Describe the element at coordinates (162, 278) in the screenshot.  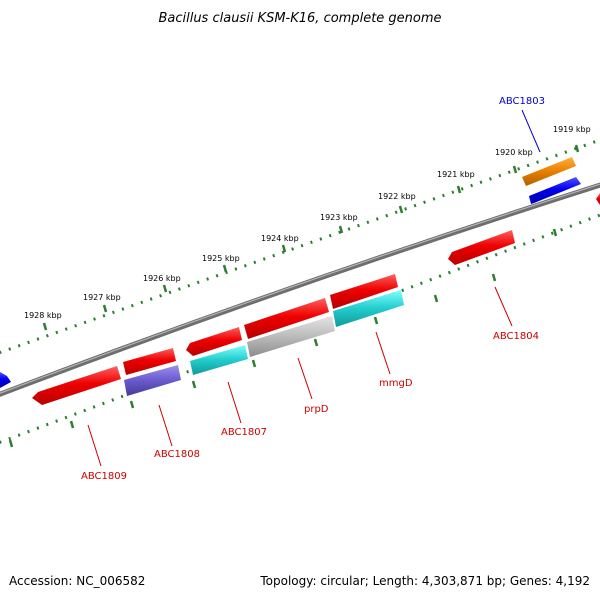
I see `tick-label: 1926 kbp` at that location.